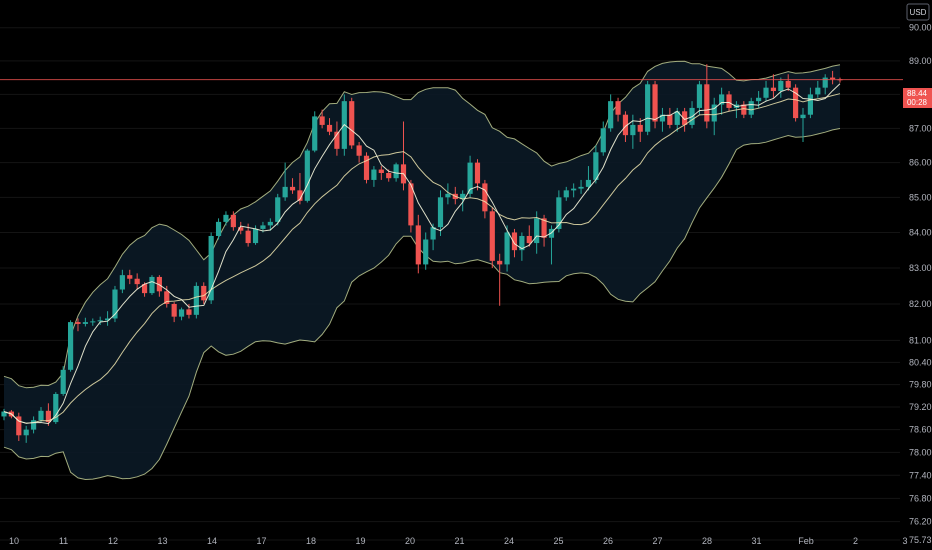 The height and width of the screenshot is (550, 932). What do you see at coordinates (657, 541) in the screenshot?
I see `x-tick-label: 27` at bounding box center [657, 541].